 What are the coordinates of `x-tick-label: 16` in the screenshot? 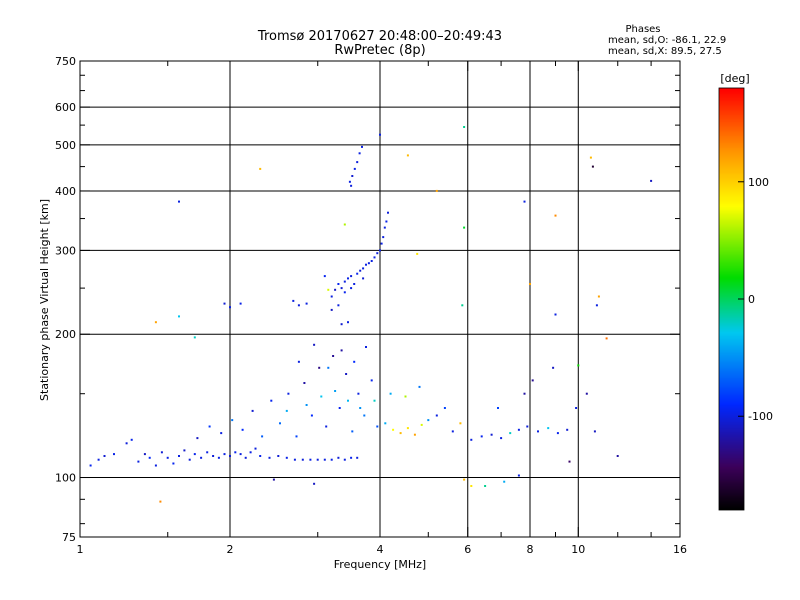 It's located at (680, 549).